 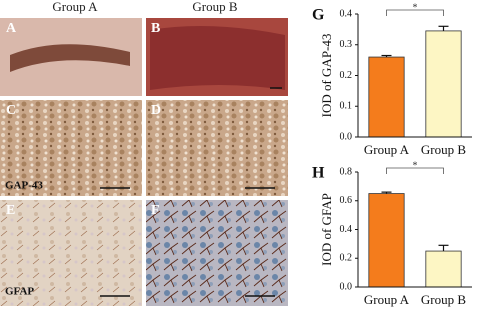 I want to click on stain-label: GFAP, so click(x=19, y=292).